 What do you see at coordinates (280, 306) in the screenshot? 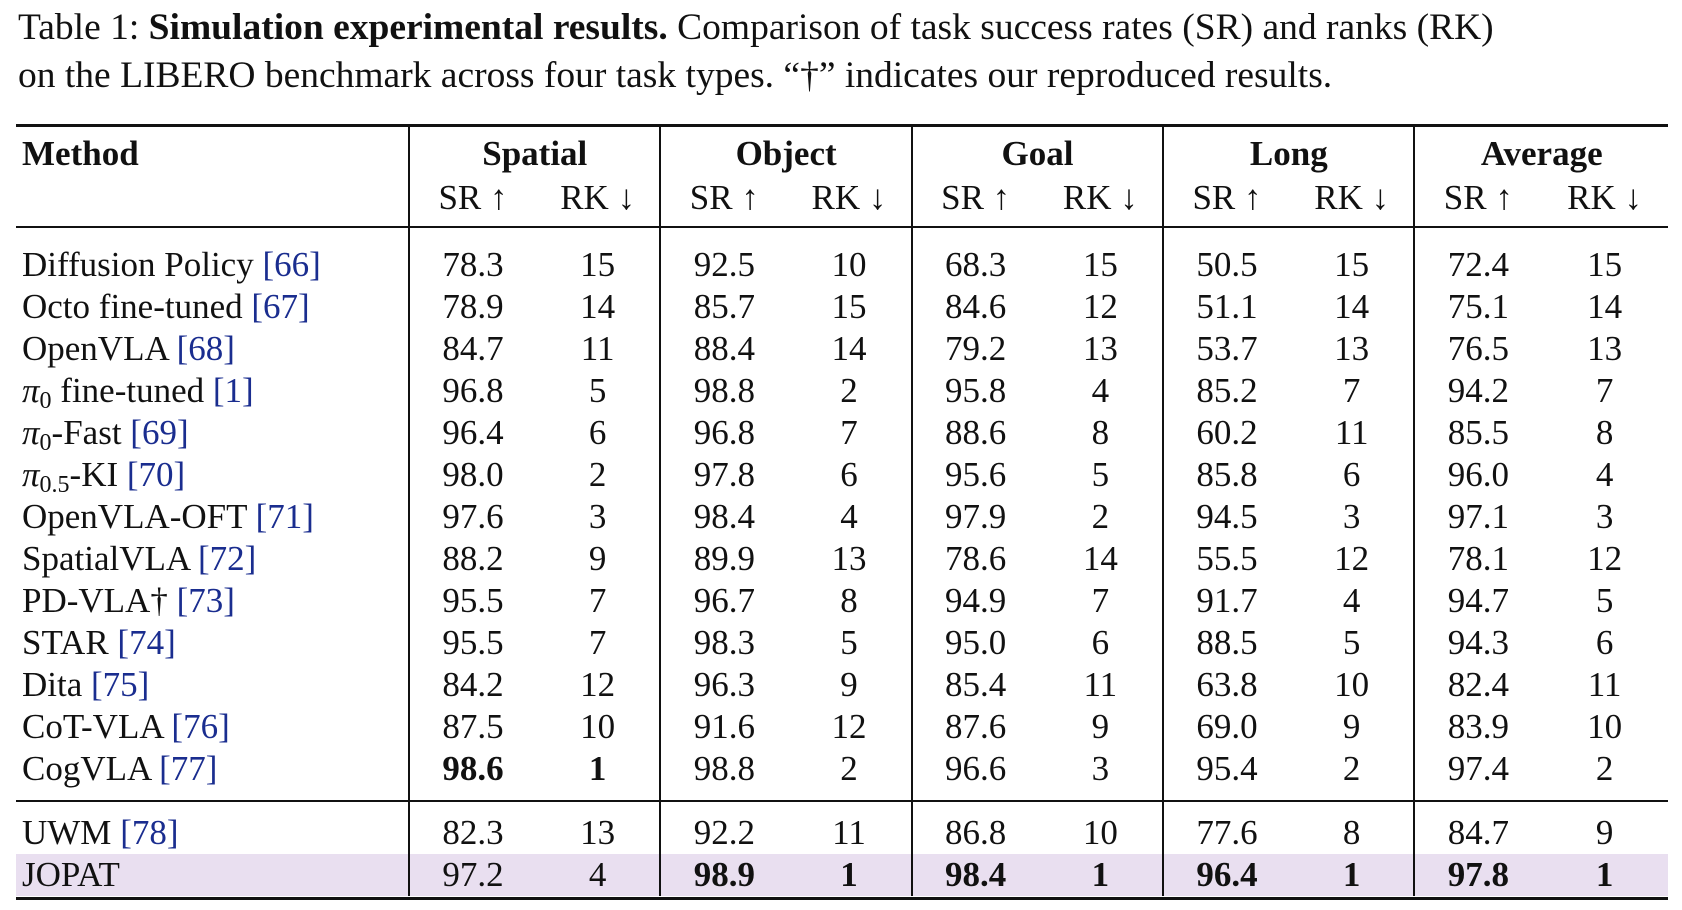
I see `citation-link: [67]` at bounding box center [280, 306].